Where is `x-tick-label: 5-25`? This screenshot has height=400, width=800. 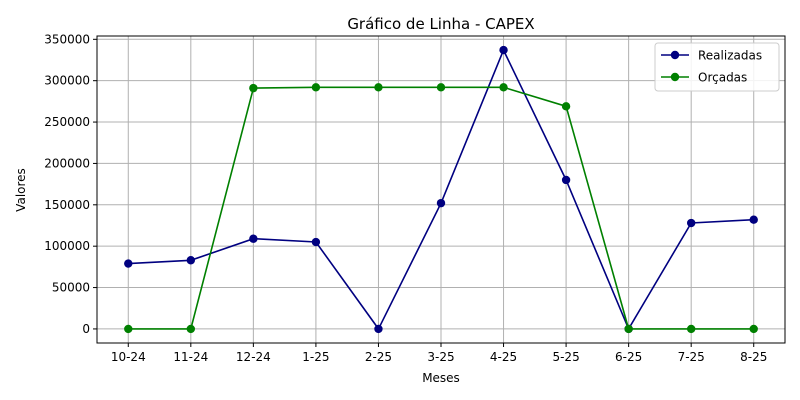
x-tick-label: 5-25 is located at coordinates (565, 357).